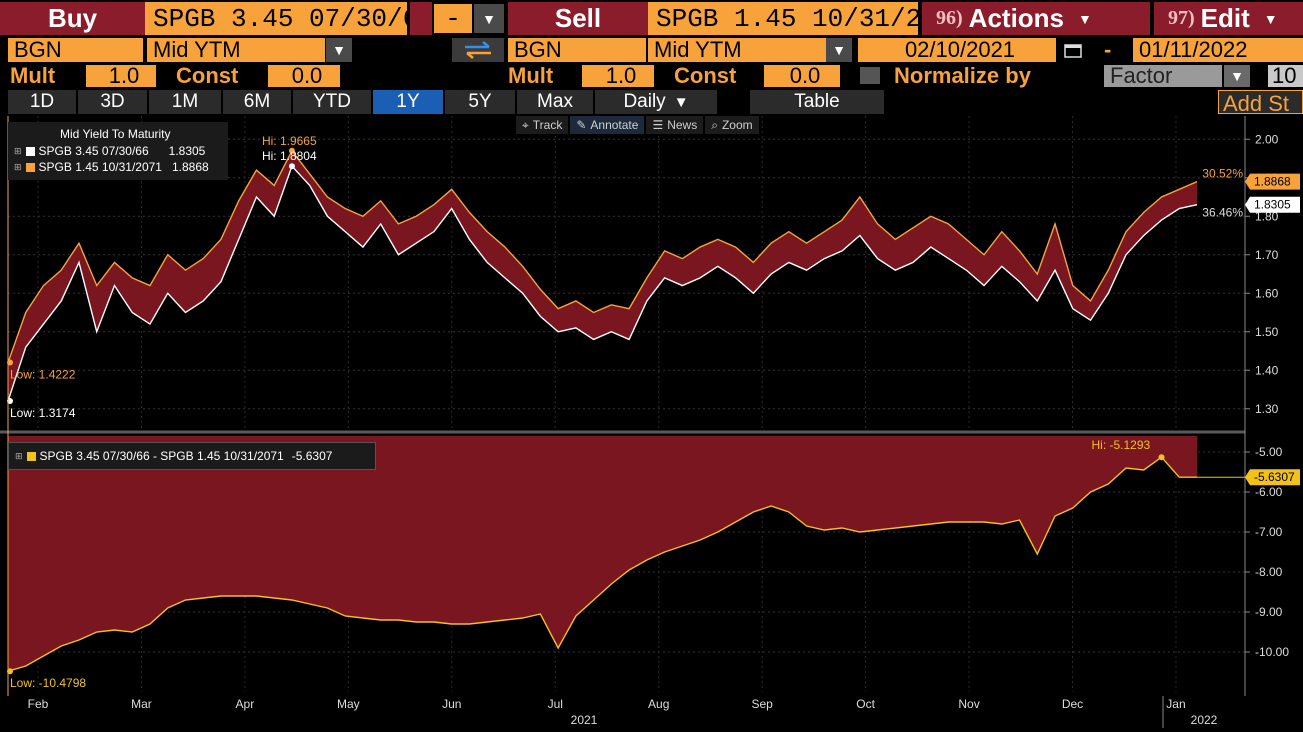 The image size is (1303, 732). Describe the element at coordinates (1274, 477) in the screenshot. I see `last-tag-spread-text: -5.6307` at that location.